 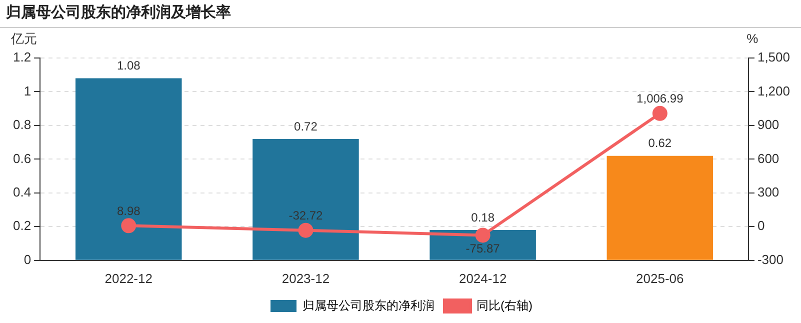 What do you see at coordinates (22, 158) in the screenshot?
I see `y-tick-label: 0.6` at bounding box center [22, 158].